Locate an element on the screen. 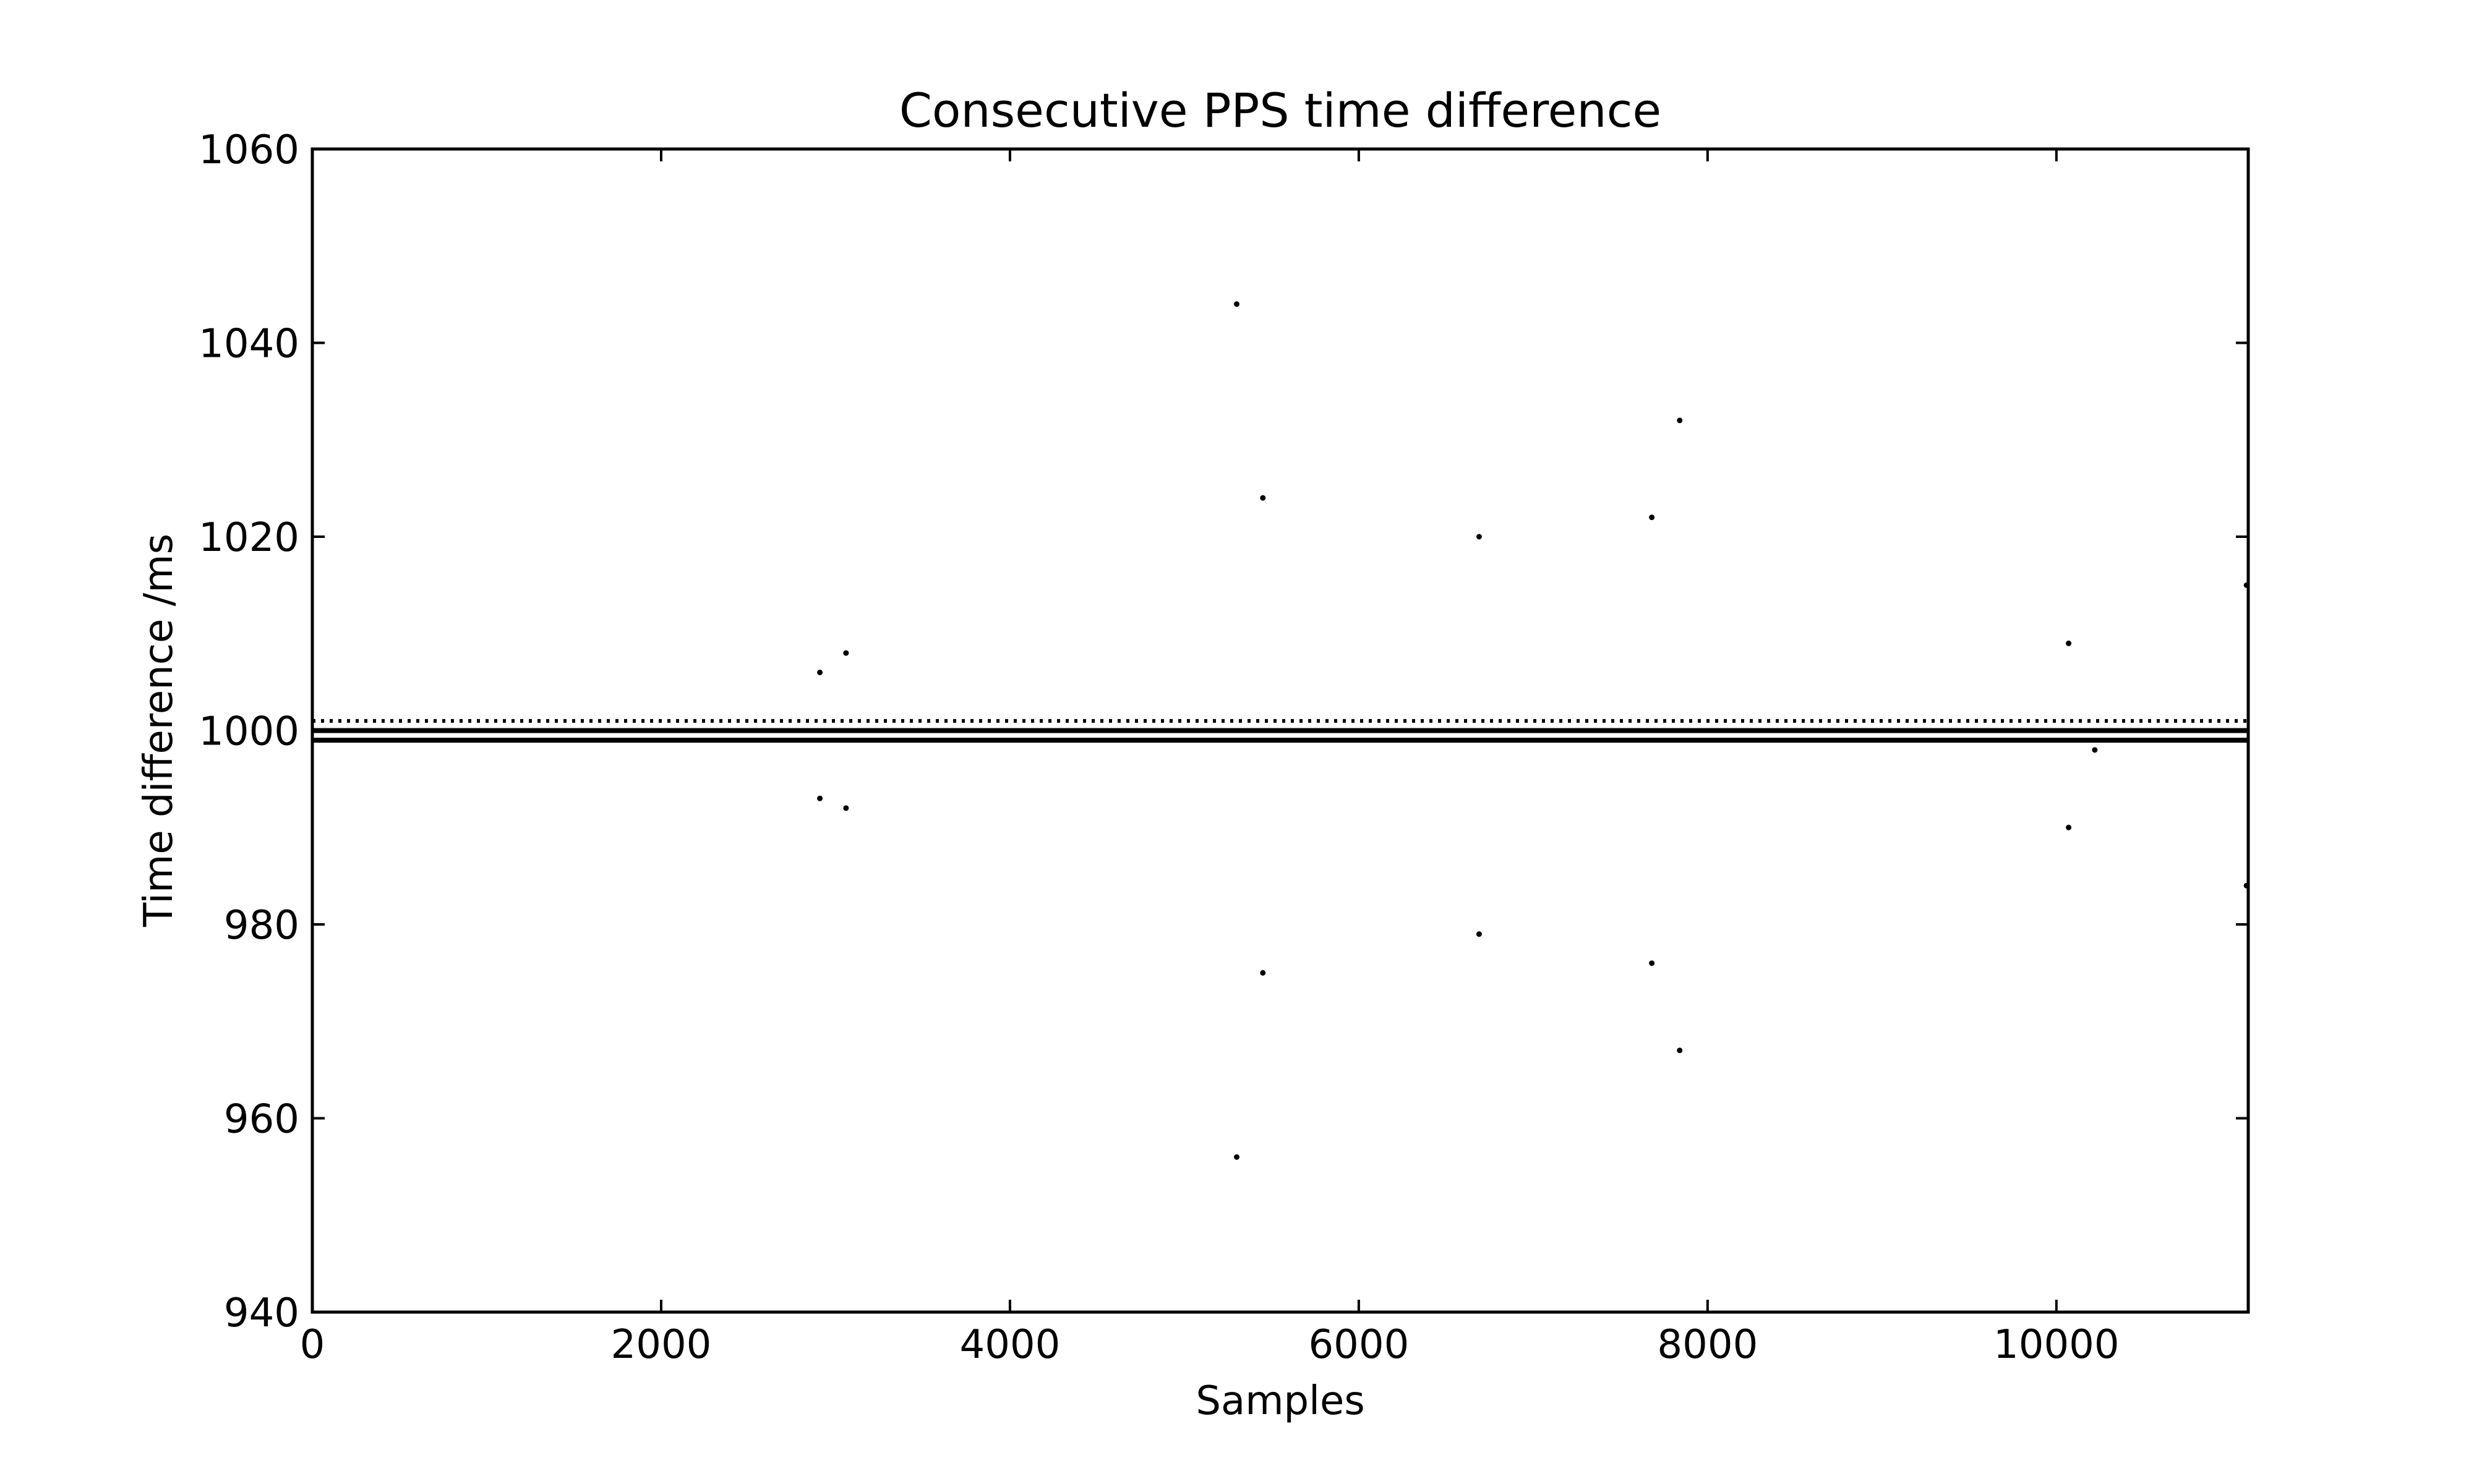  y-axis-label: Time difference /ms is located at coordinates (159, 730).